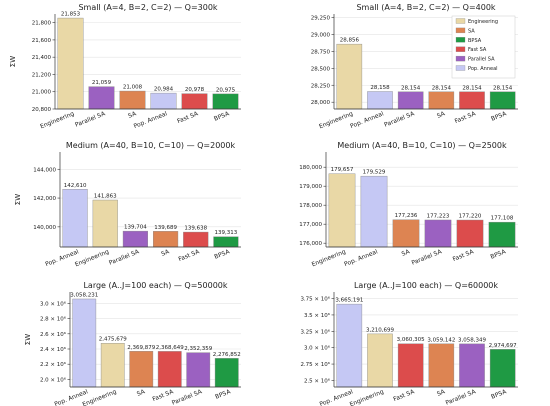  Describe the element at coordinates (42, 58) in the screenshot. I see `y-tick-label: 21,400` at that location.